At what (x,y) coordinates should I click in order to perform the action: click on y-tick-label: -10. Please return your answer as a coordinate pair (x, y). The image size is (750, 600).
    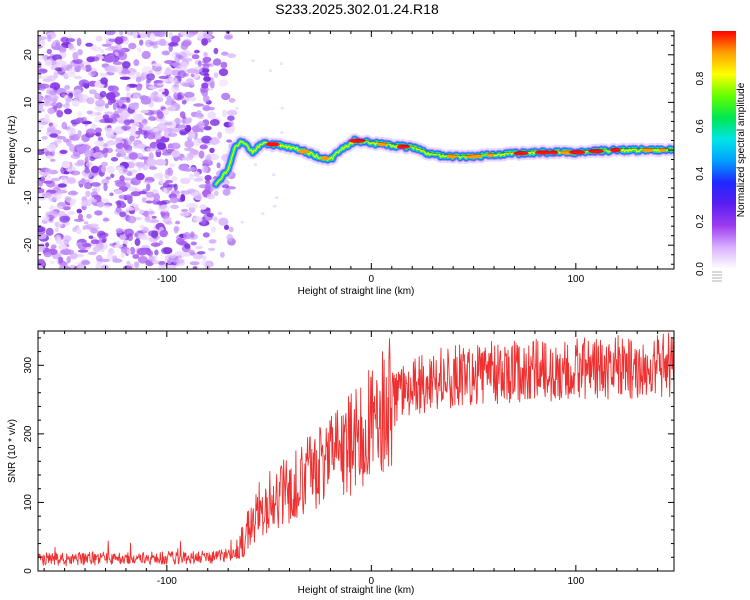
    Looking at the image, I should click on (28, 197).